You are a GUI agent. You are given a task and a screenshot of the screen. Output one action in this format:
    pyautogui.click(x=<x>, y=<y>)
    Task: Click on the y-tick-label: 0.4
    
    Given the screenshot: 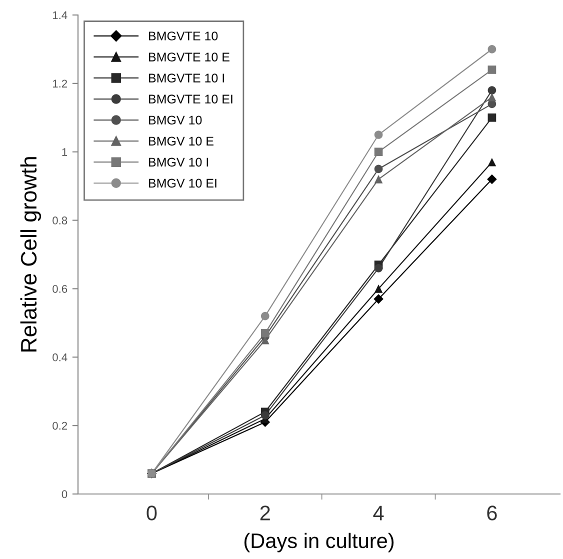 What is the action you would take?
    pyautogui.click(x=60, y=357)
    